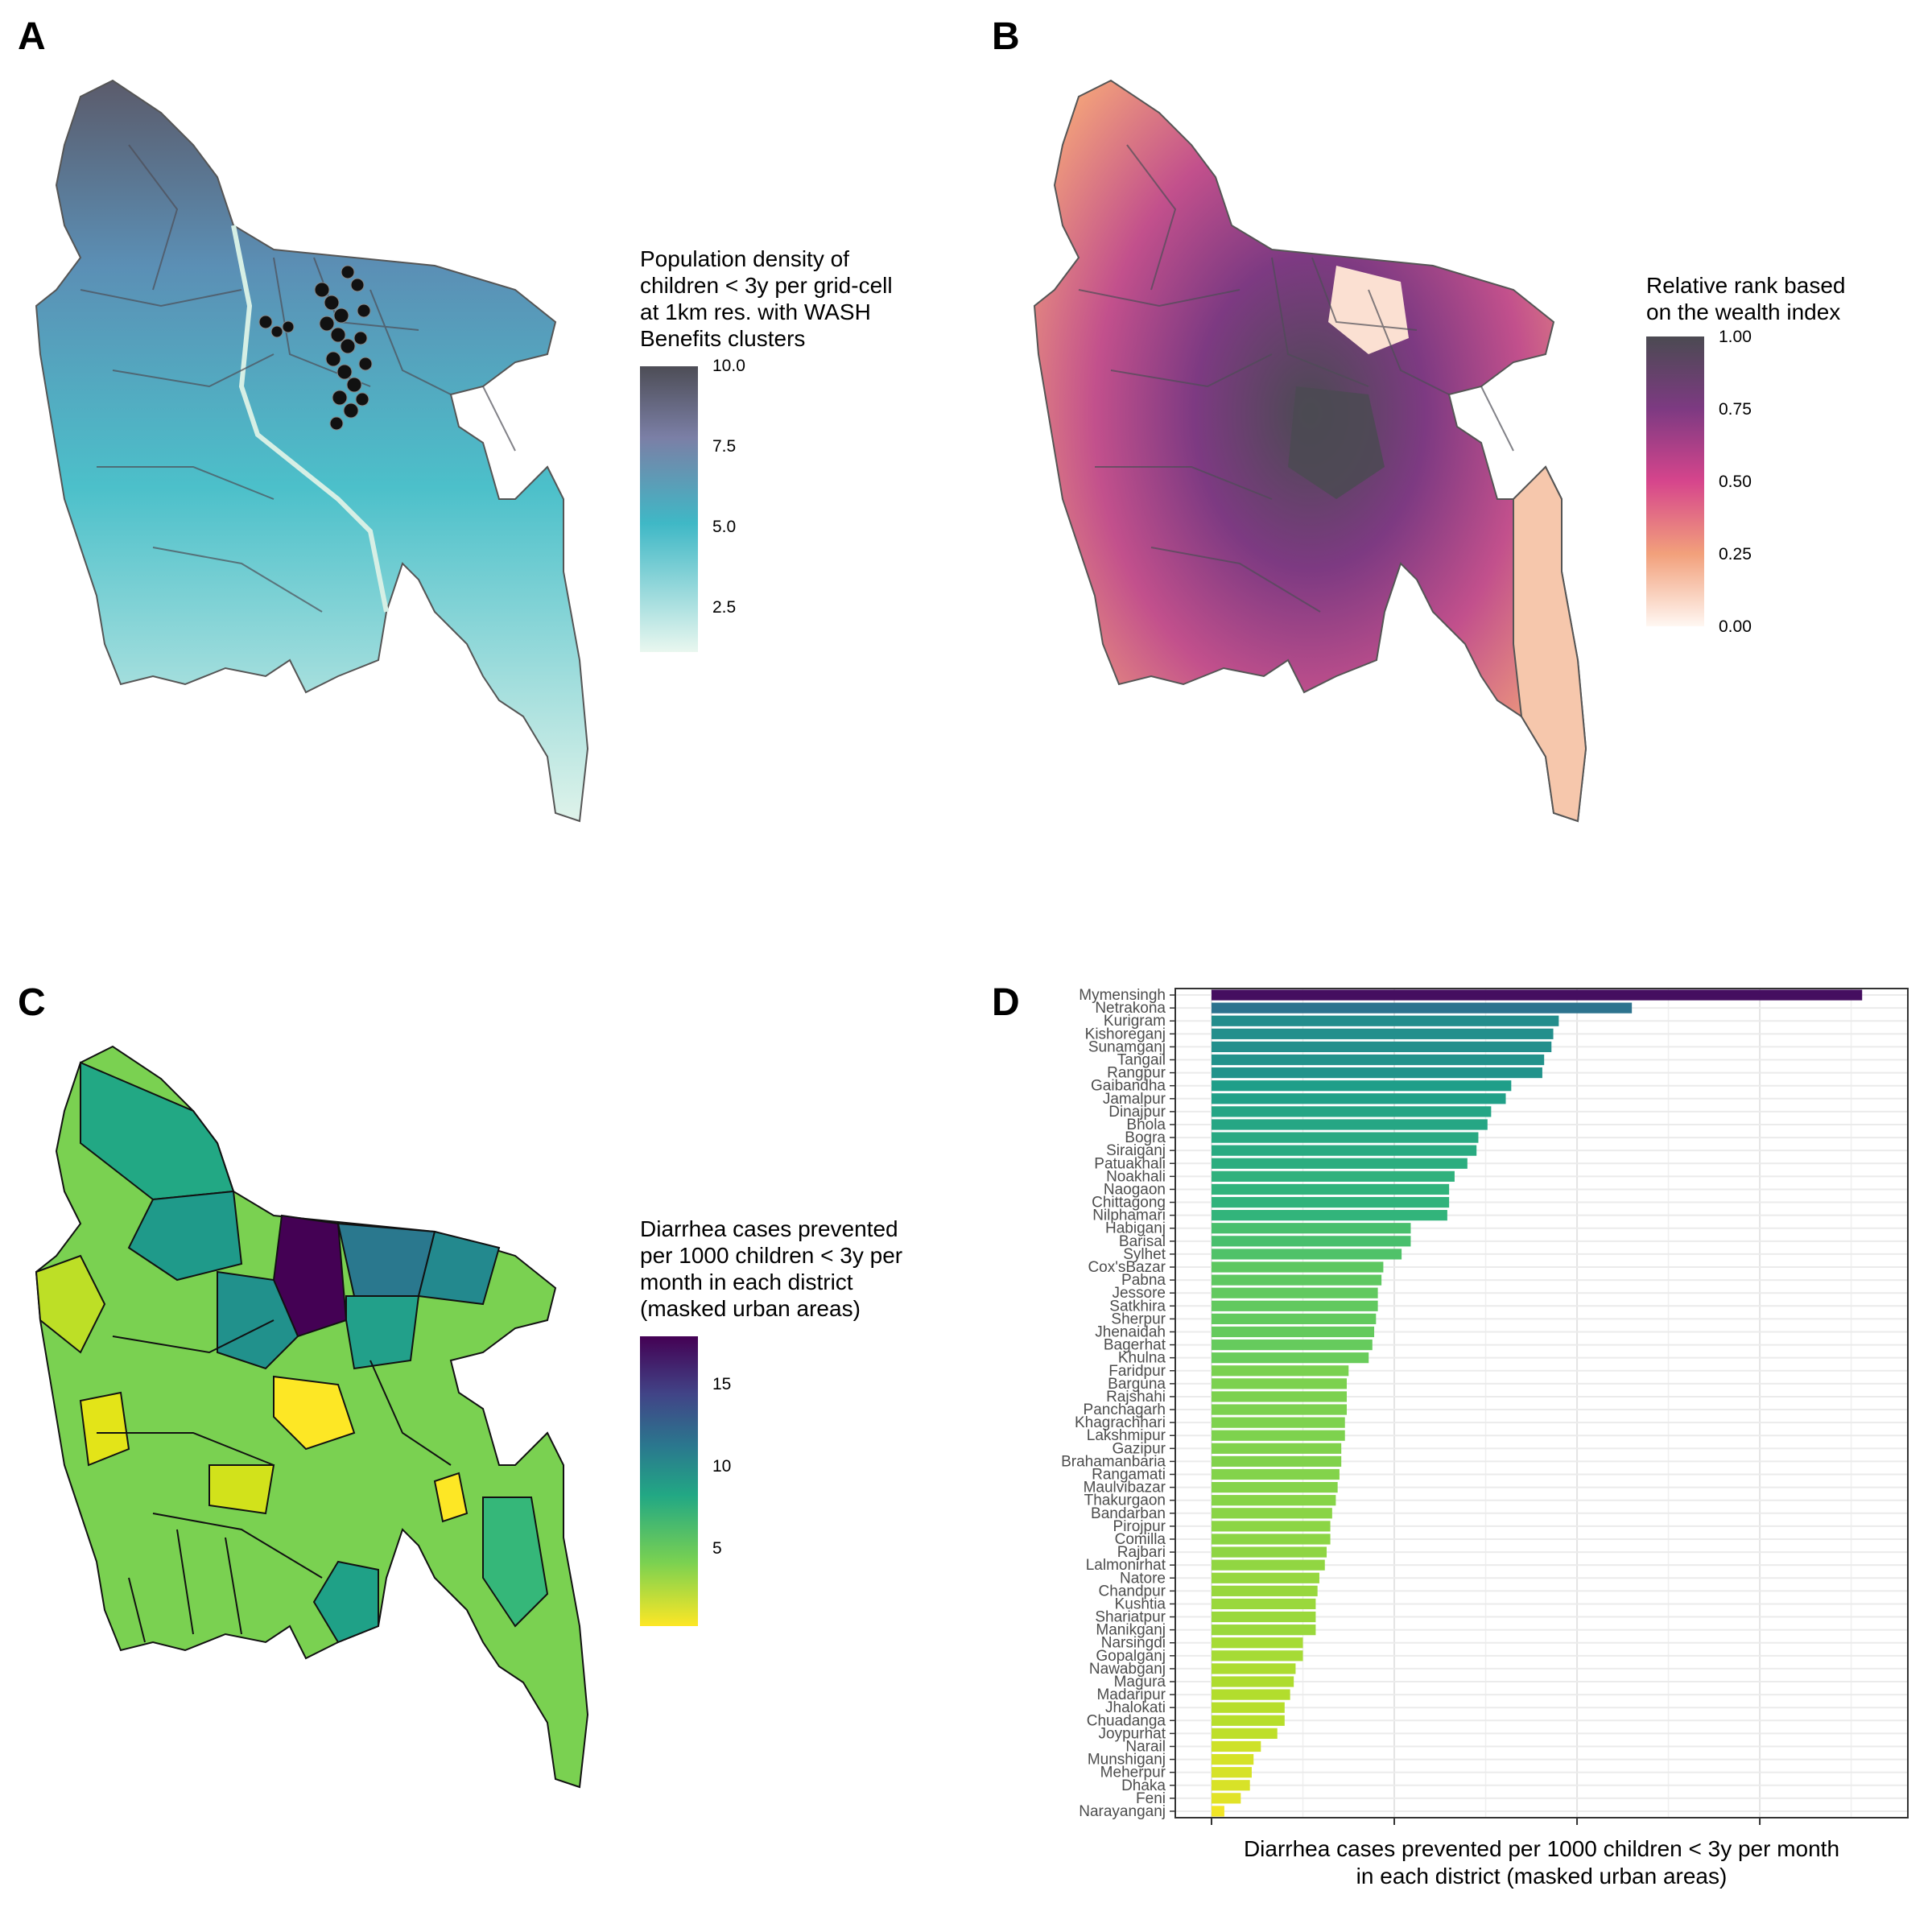 The height and width of the screenshot is (1932, 1932). Describe the element at coordinates (258, 1320) in the screenshot. I see `map-c-district-tangail` at that location.